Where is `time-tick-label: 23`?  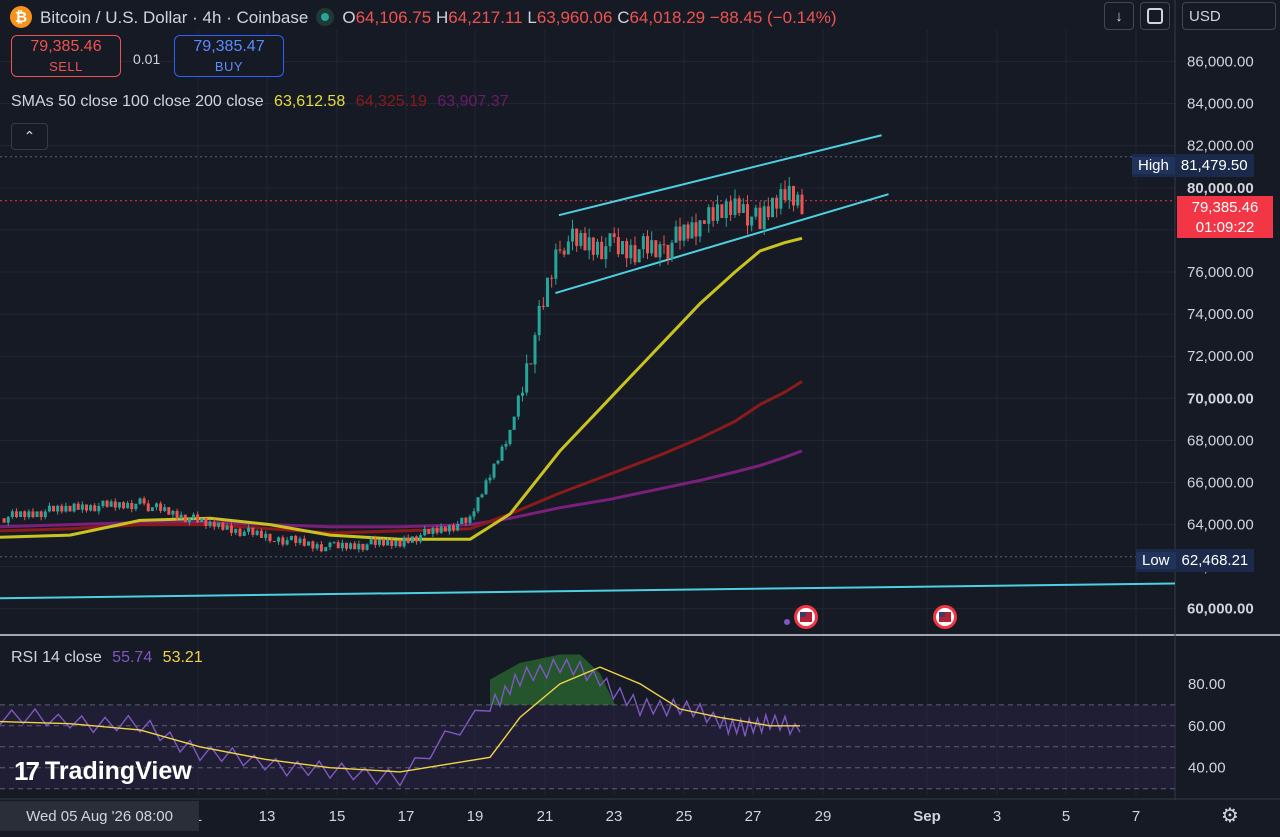
time-tick-label: 23 is located at coordinates (614, 816).